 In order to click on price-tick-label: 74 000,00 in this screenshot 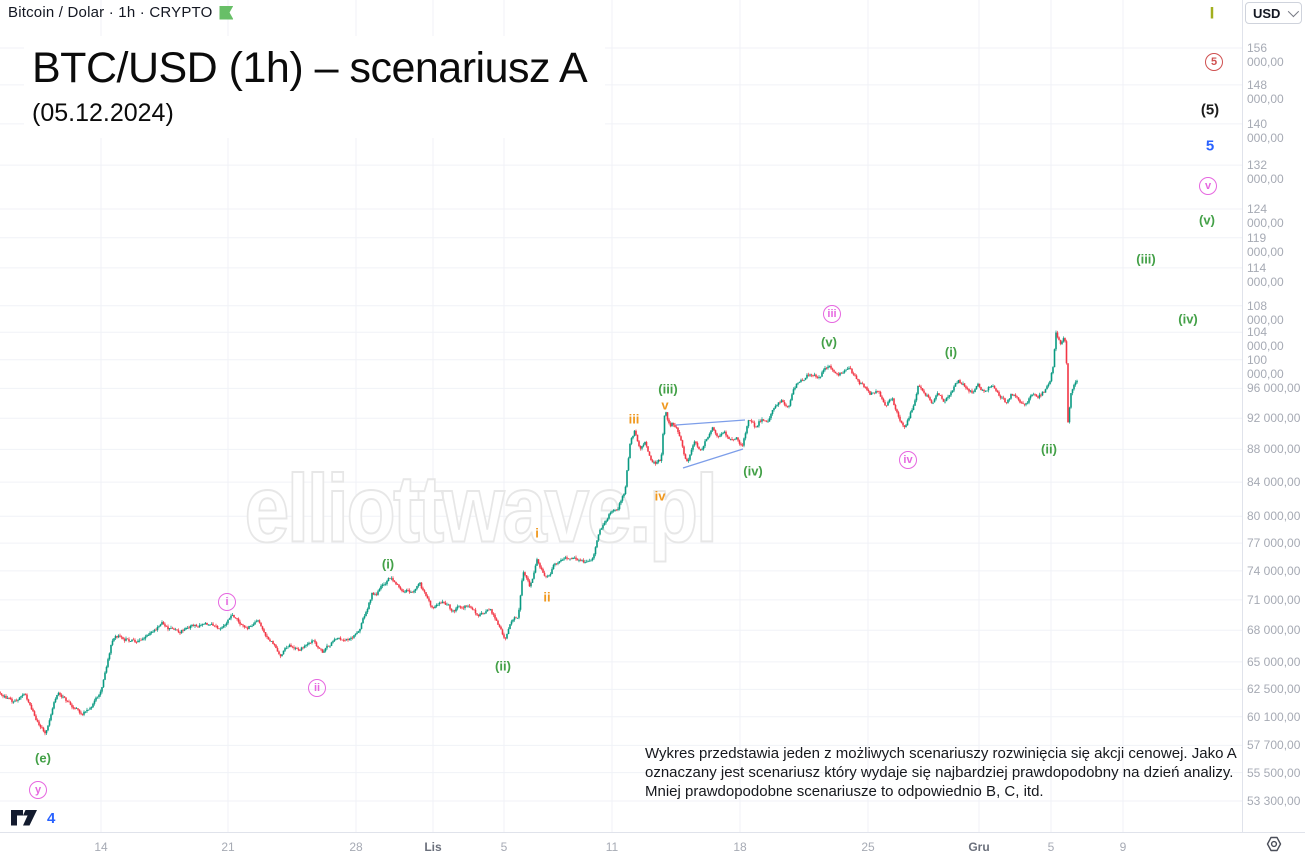, I will do `click(1274, 570)`.